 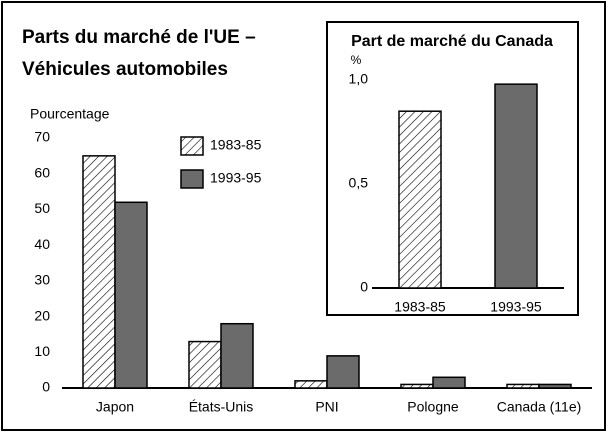 I want to click on y-tick-label: 30, so click(x=42, y=280).